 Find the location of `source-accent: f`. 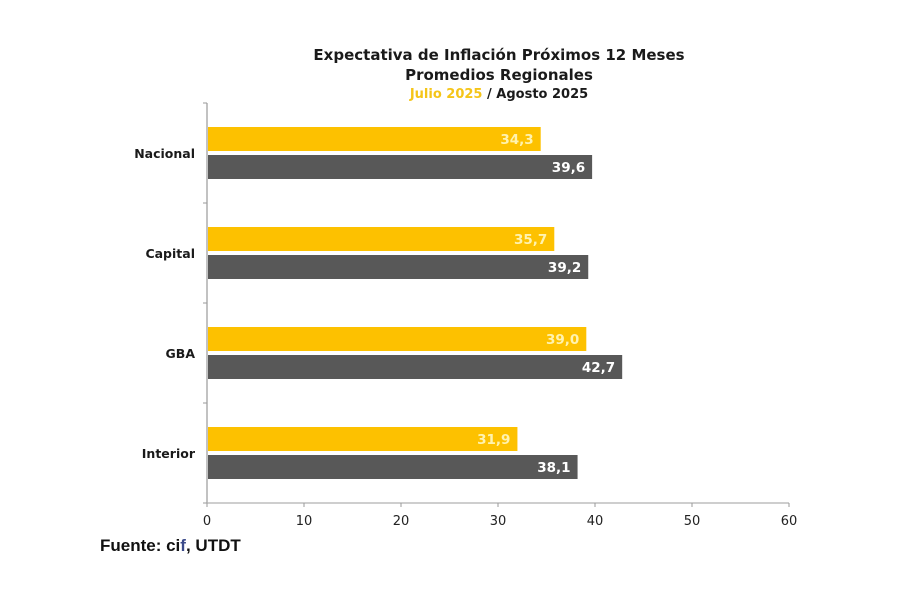

source-accent: f is located at coordinates (183, 545).